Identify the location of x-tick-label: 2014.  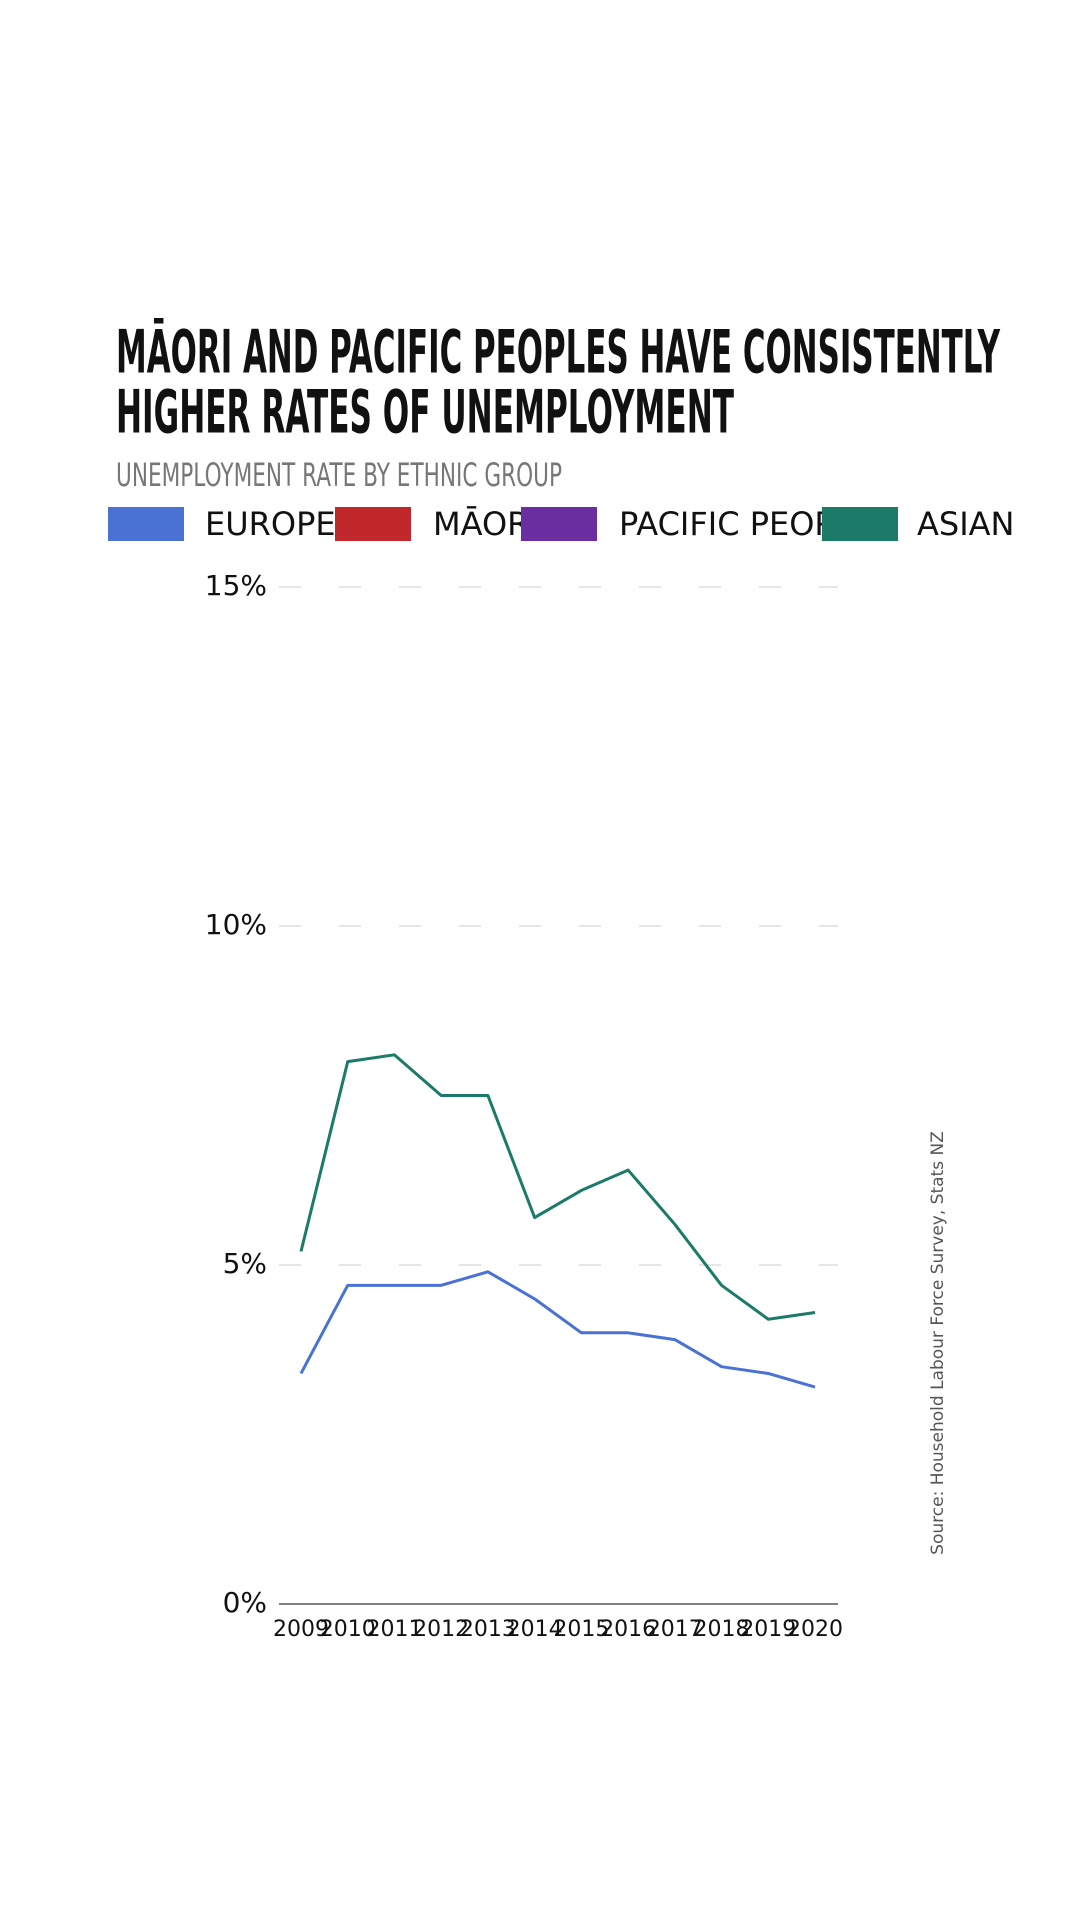
(535, 1629).